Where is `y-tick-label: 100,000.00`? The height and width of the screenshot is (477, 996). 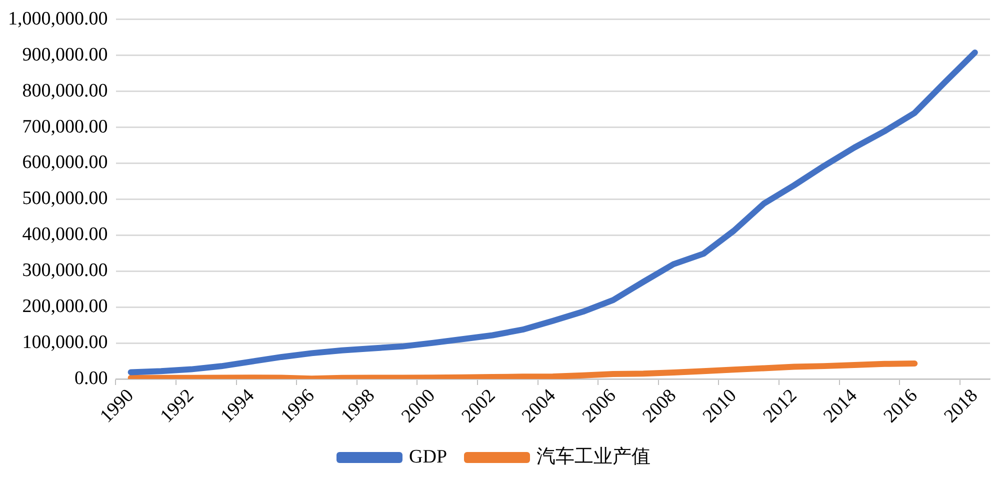 y-tick-label: 100,000.00 is located at coordinates (65, 343).